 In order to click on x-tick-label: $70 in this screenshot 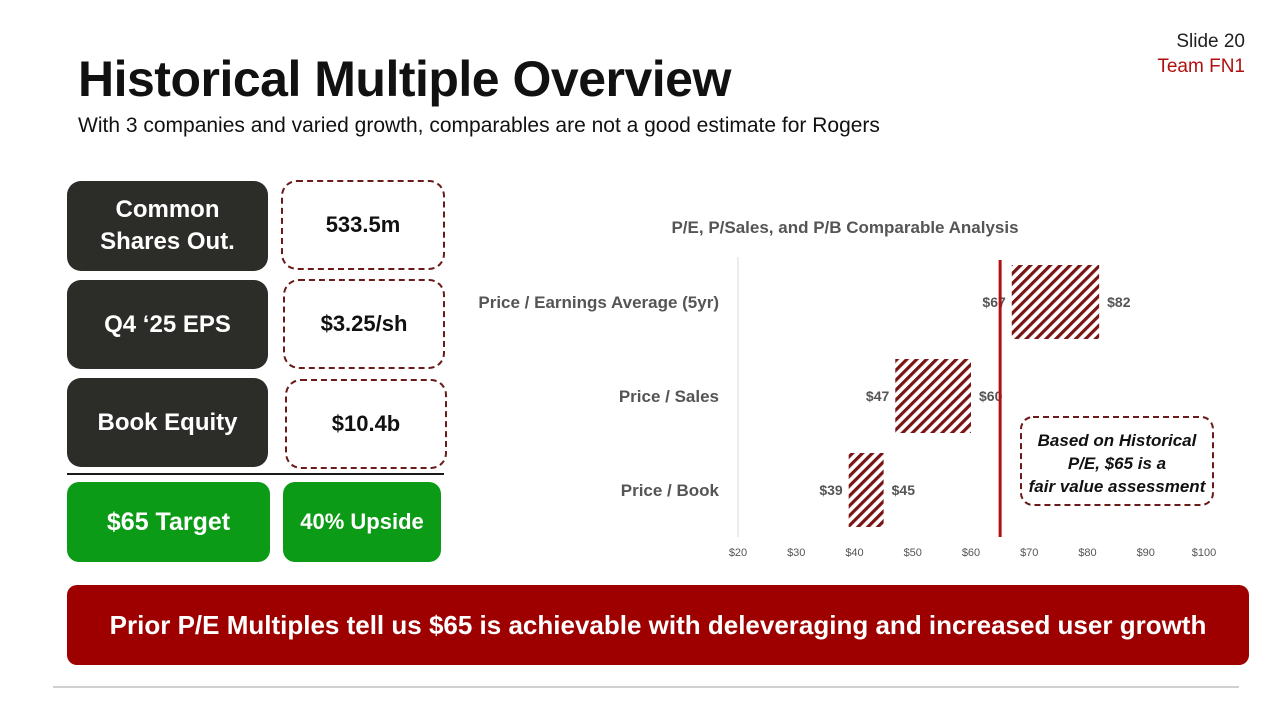, I will do `click(1029, 553)`.